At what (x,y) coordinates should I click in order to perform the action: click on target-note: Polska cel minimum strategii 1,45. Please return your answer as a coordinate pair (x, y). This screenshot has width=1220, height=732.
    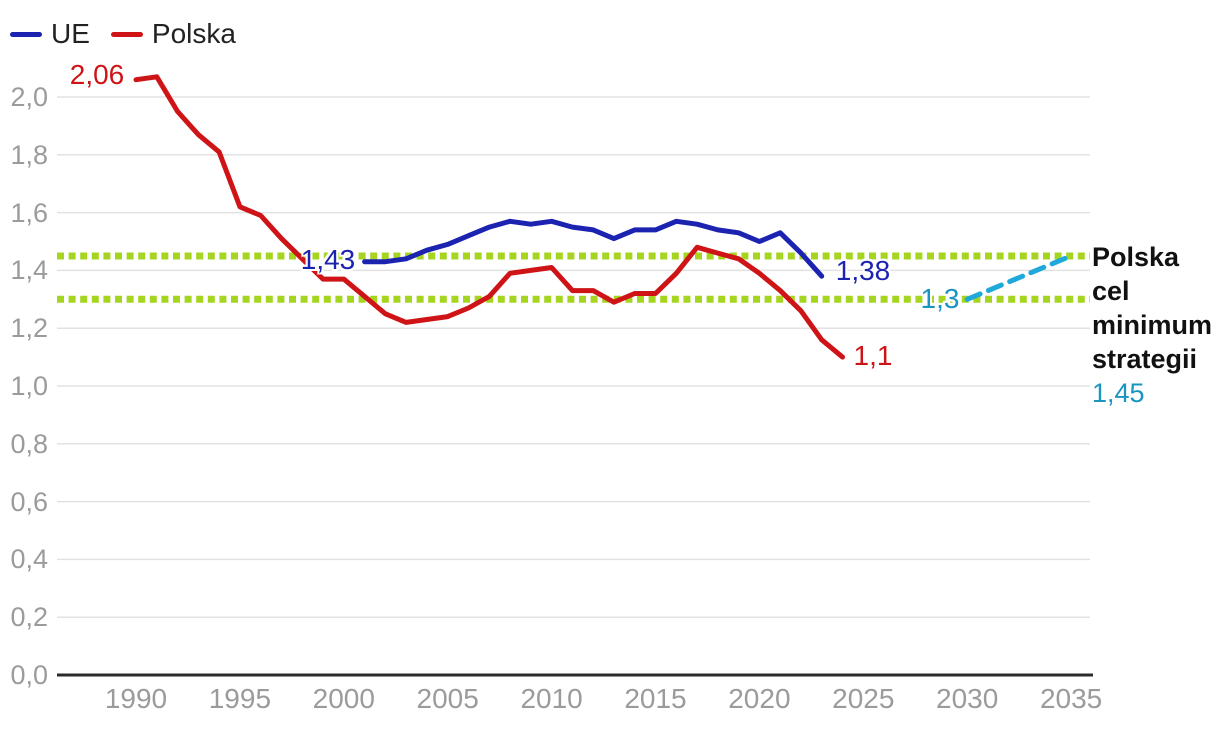
    Looking at the image, I should click on (1156, 325).